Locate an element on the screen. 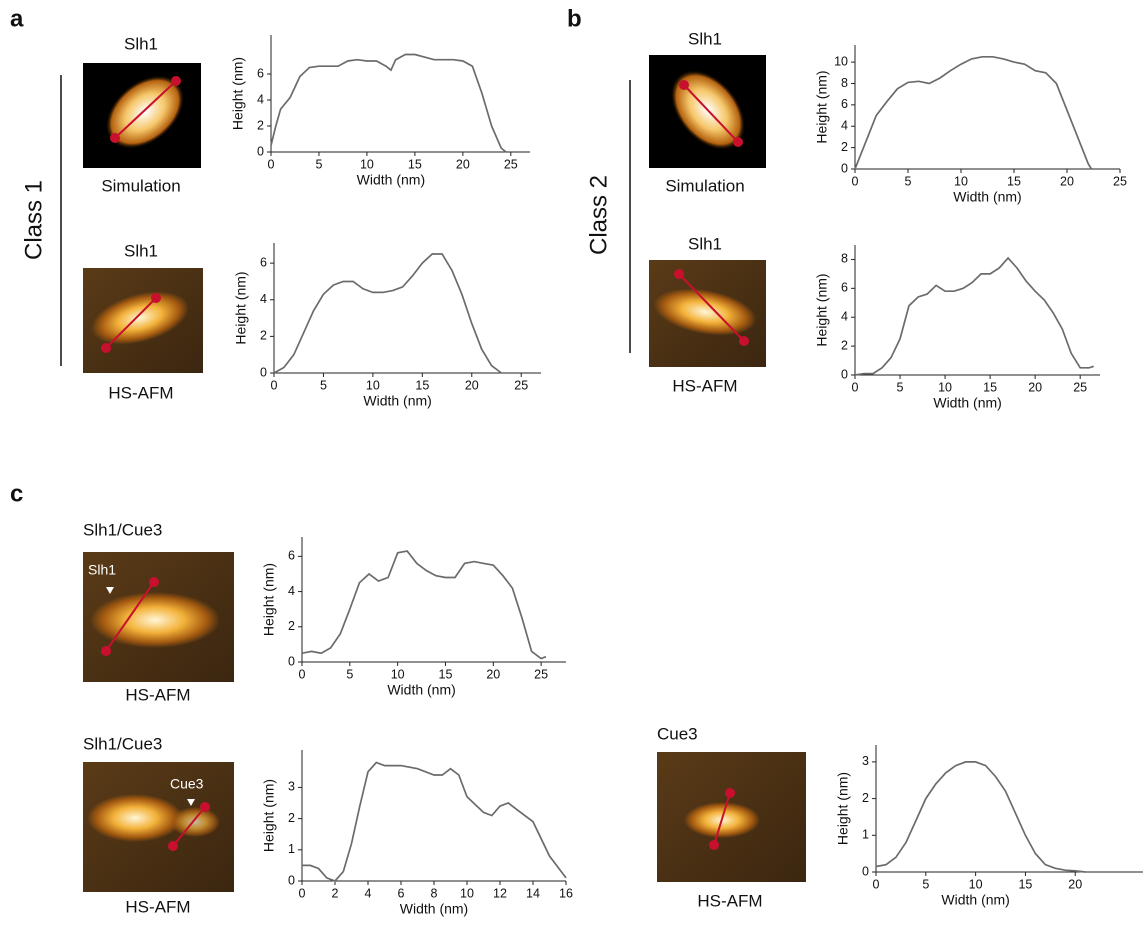 The image size is (1143, 926). class-label: Class 2 is located at coordinates (598, 215).